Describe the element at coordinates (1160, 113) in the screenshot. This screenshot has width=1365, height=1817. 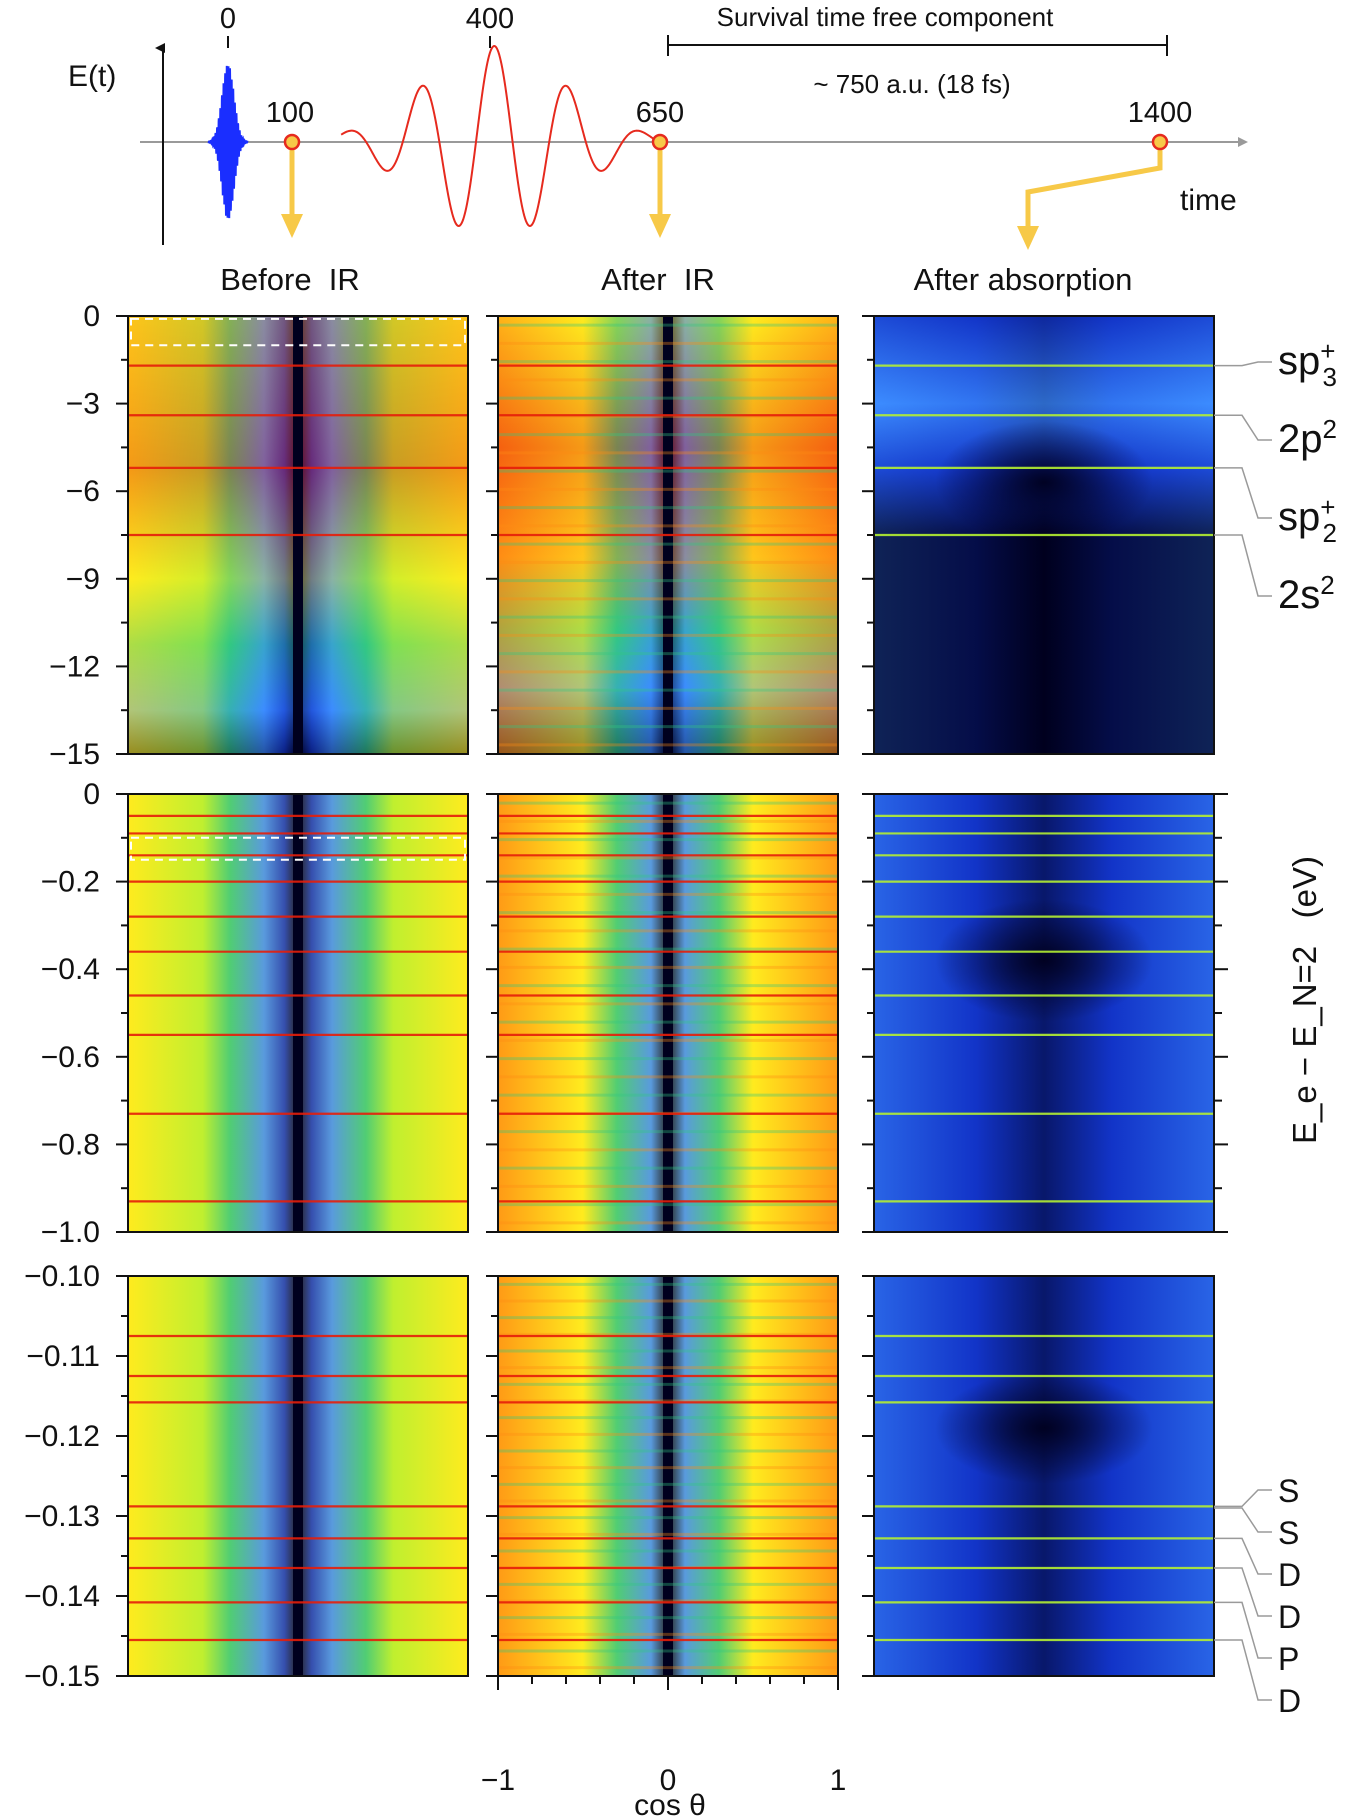
I see `time-label-1400: 1400` at that location.